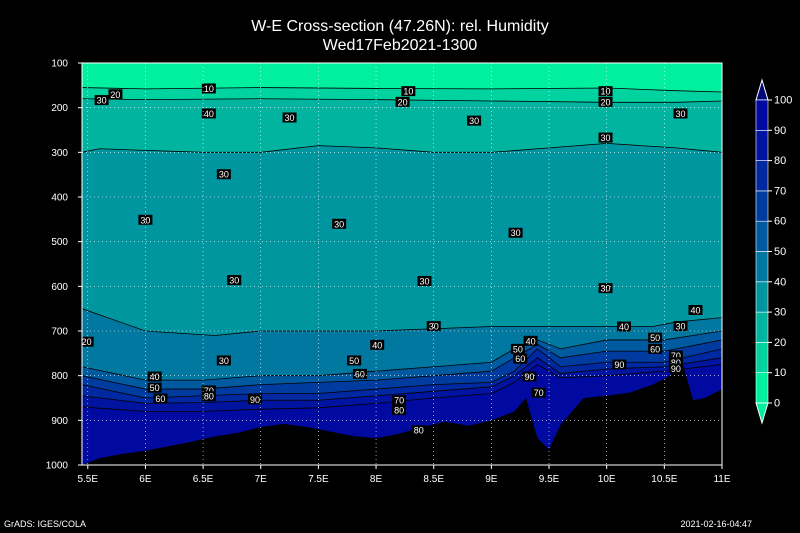  Describe the element at coordinates (318, 479) in the screenshot. I see `x-tick-label: 7.5E` at that location.